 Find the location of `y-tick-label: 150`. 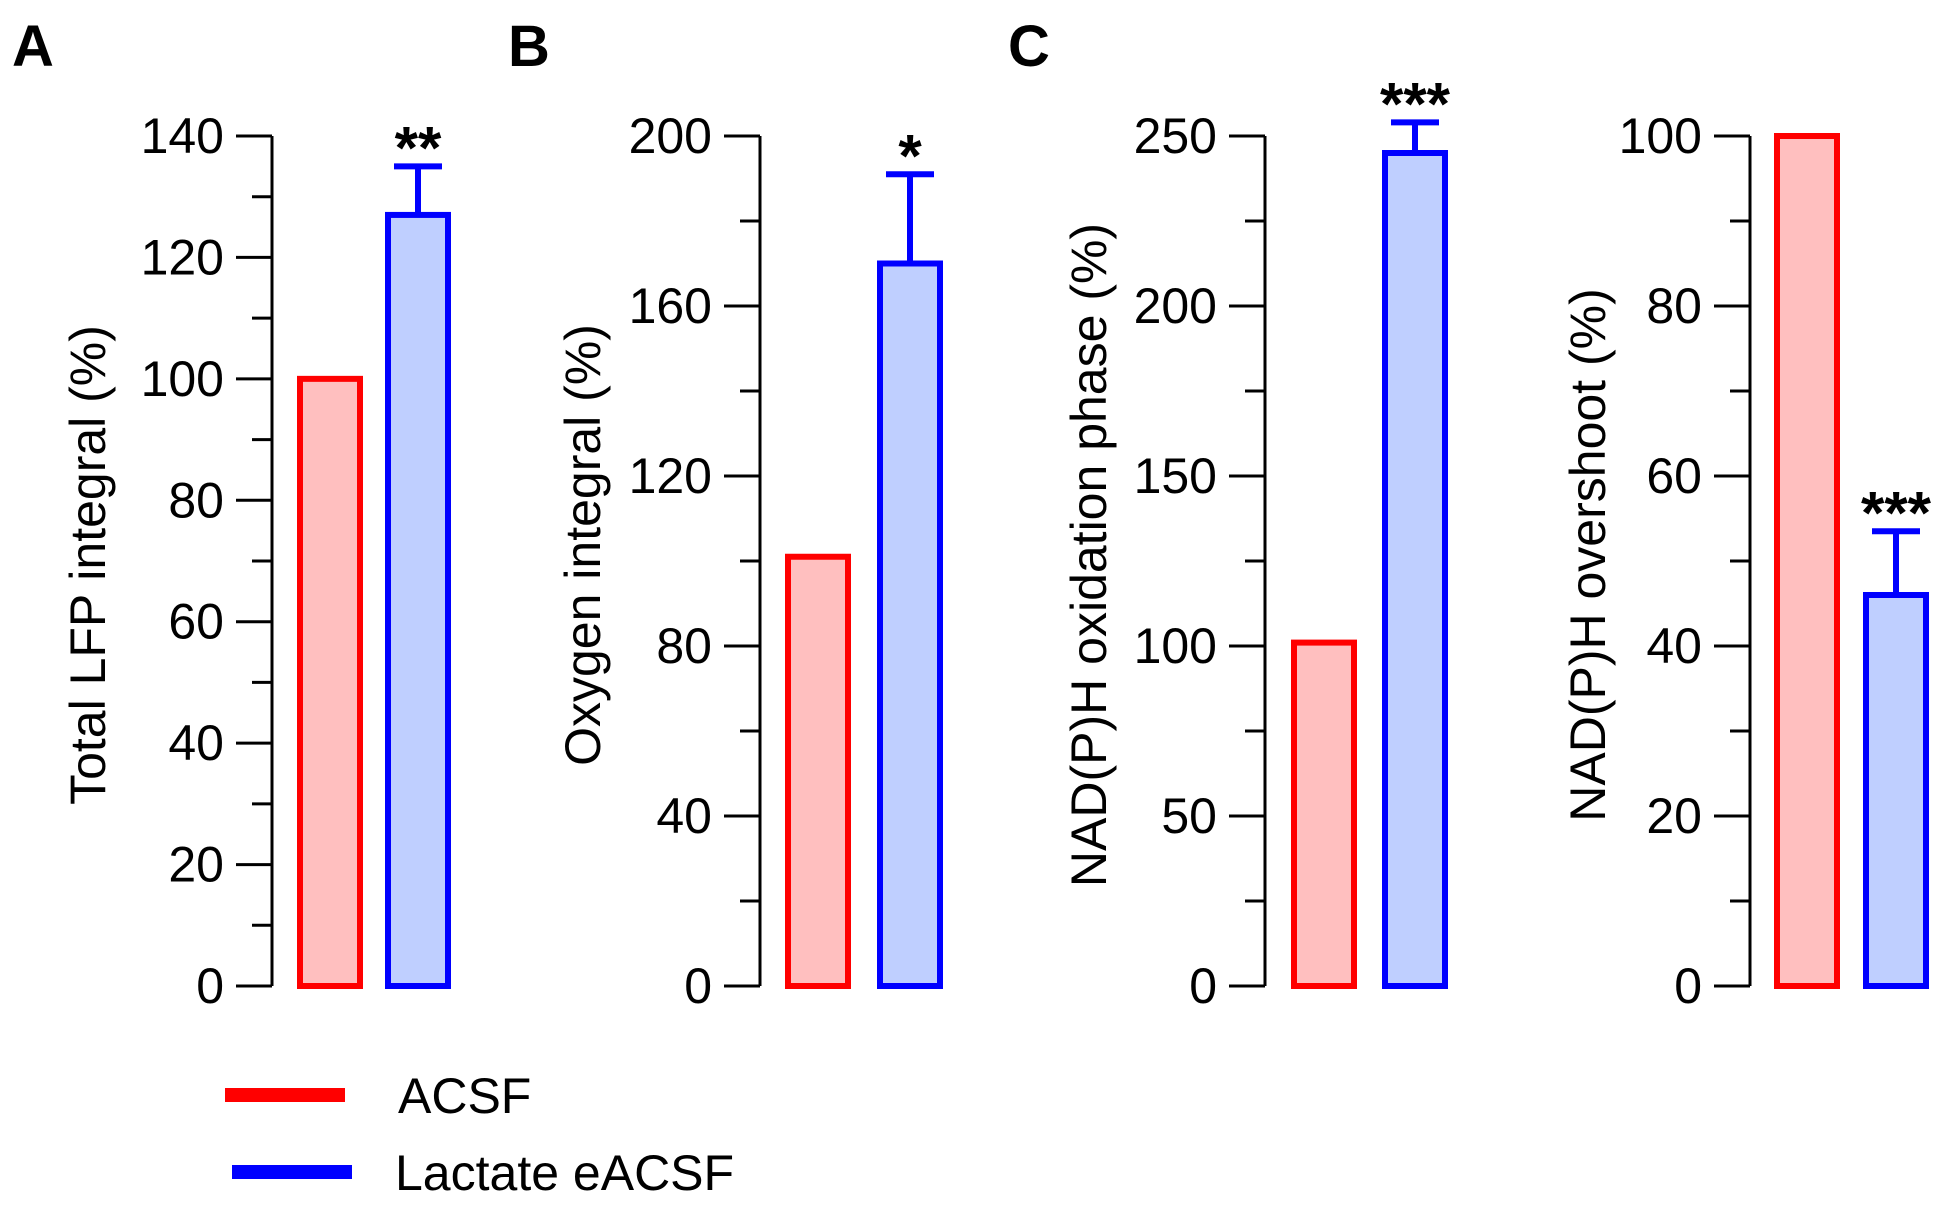

y-tick-label: 150 is located at coordinates (1175, 476).